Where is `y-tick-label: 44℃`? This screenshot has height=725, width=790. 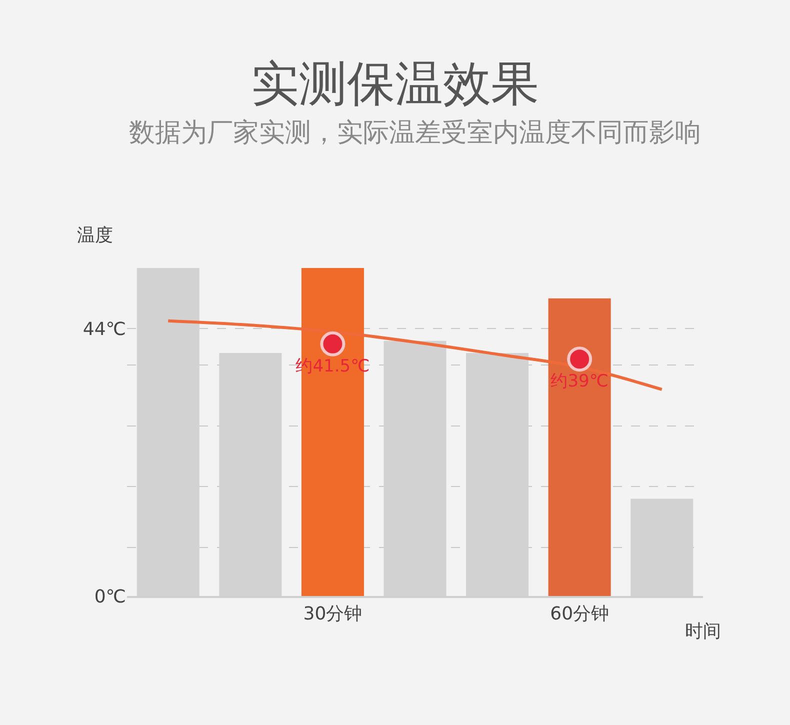 y-tick-label: 44℃ is located at coordinates (104, 329).